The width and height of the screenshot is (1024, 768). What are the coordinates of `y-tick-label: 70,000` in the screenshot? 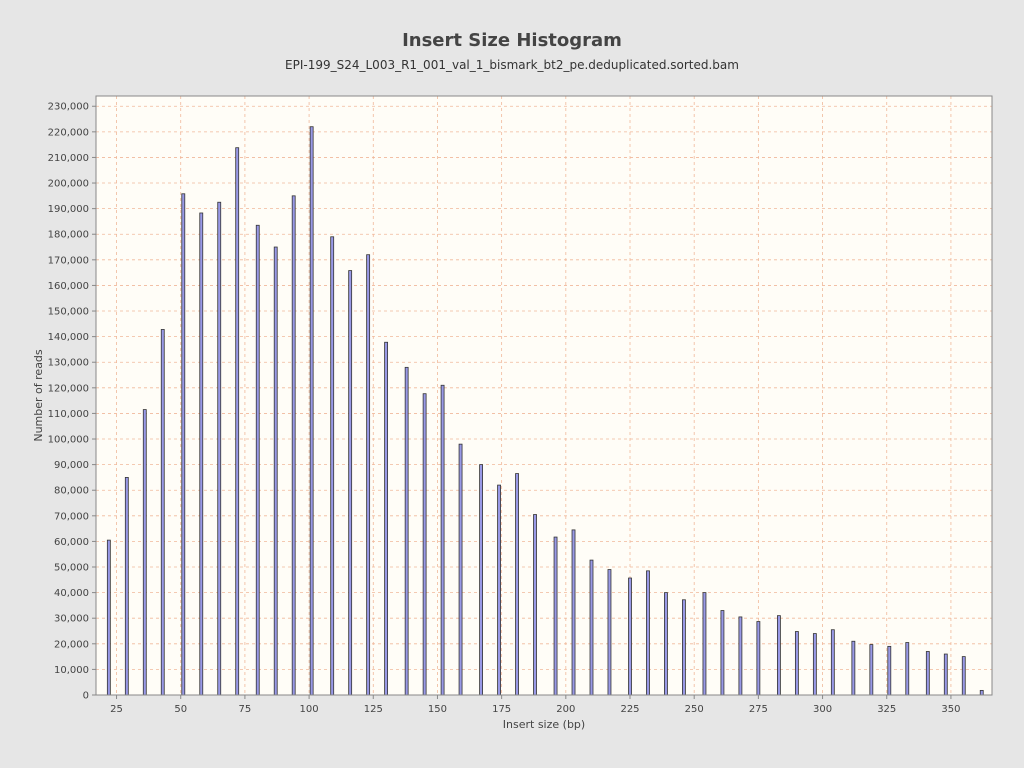 It's located at (71, 516).